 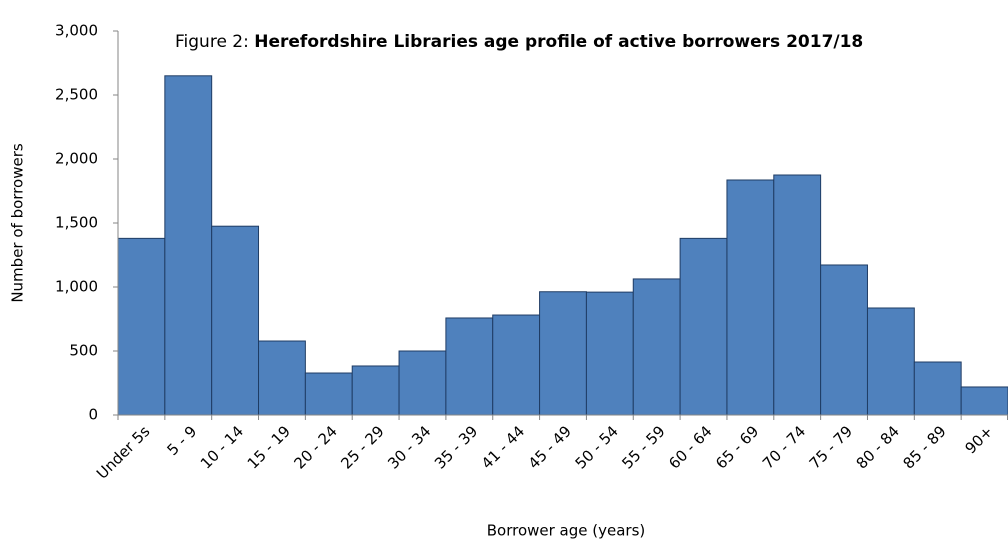 I want to click on x-tick-label: 25 - 29, so click(x=362, y=447).